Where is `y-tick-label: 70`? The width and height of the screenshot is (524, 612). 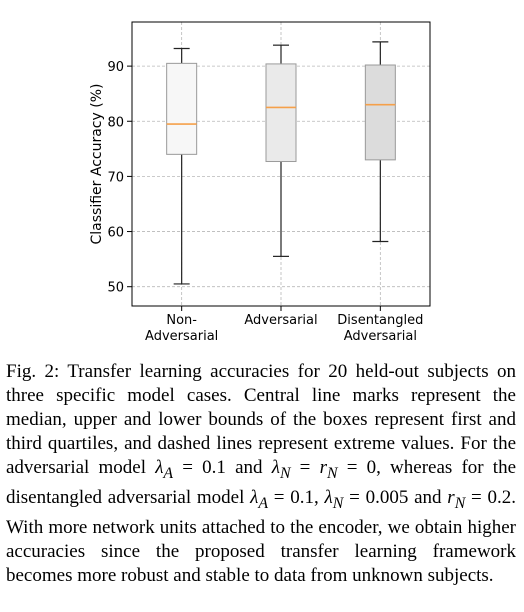
y-tick-label: 70 is located at coordinates (115, 177).